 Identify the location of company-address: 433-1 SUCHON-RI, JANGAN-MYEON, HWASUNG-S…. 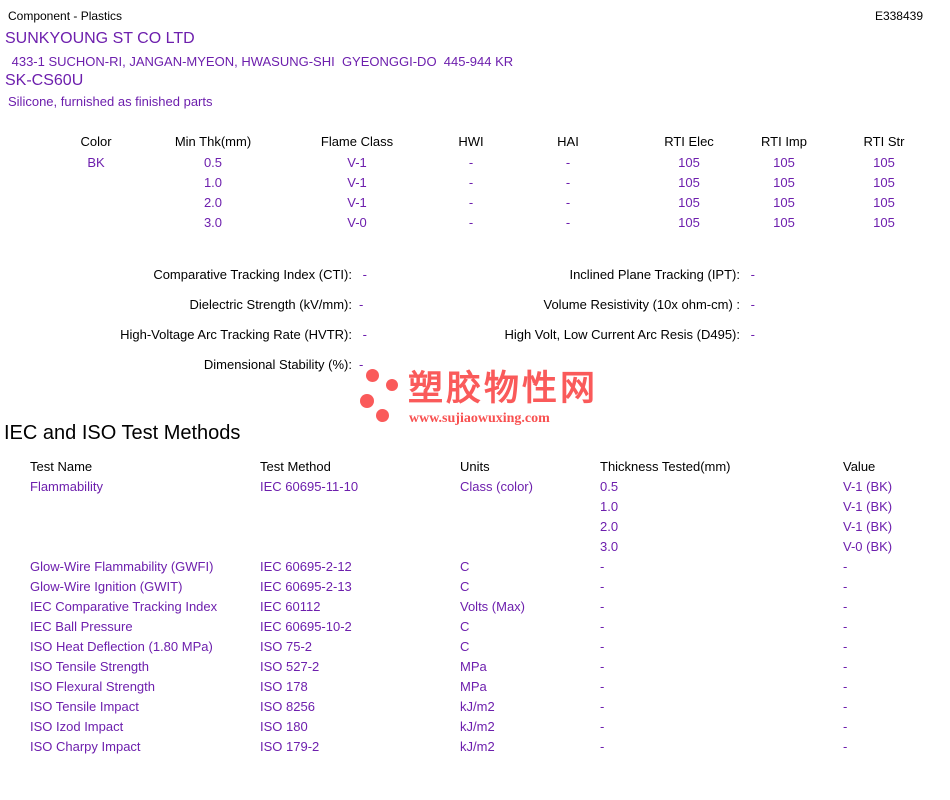
(261, 61).